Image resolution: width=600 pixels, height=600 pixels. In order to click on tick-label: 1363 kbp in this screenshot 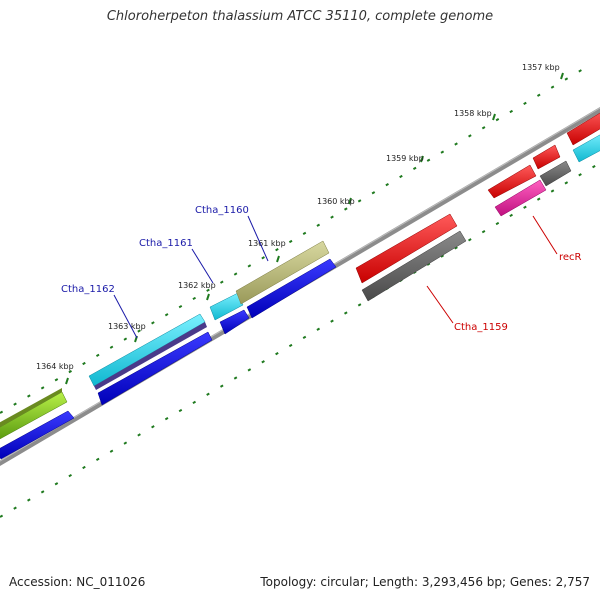, I will do `click(127, 326)`.